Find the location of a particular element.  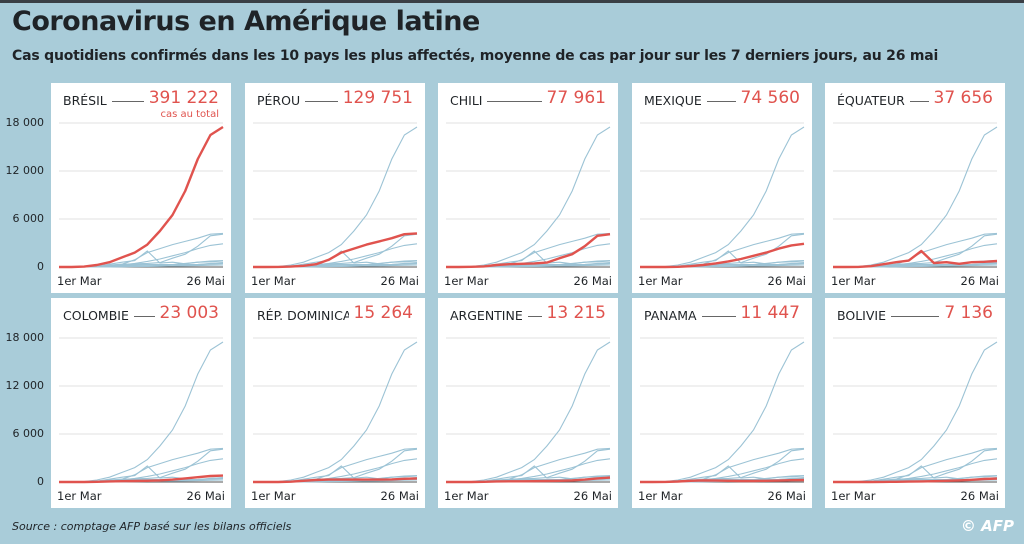

country-total: 77 961 is located at coordinates (573, 98).